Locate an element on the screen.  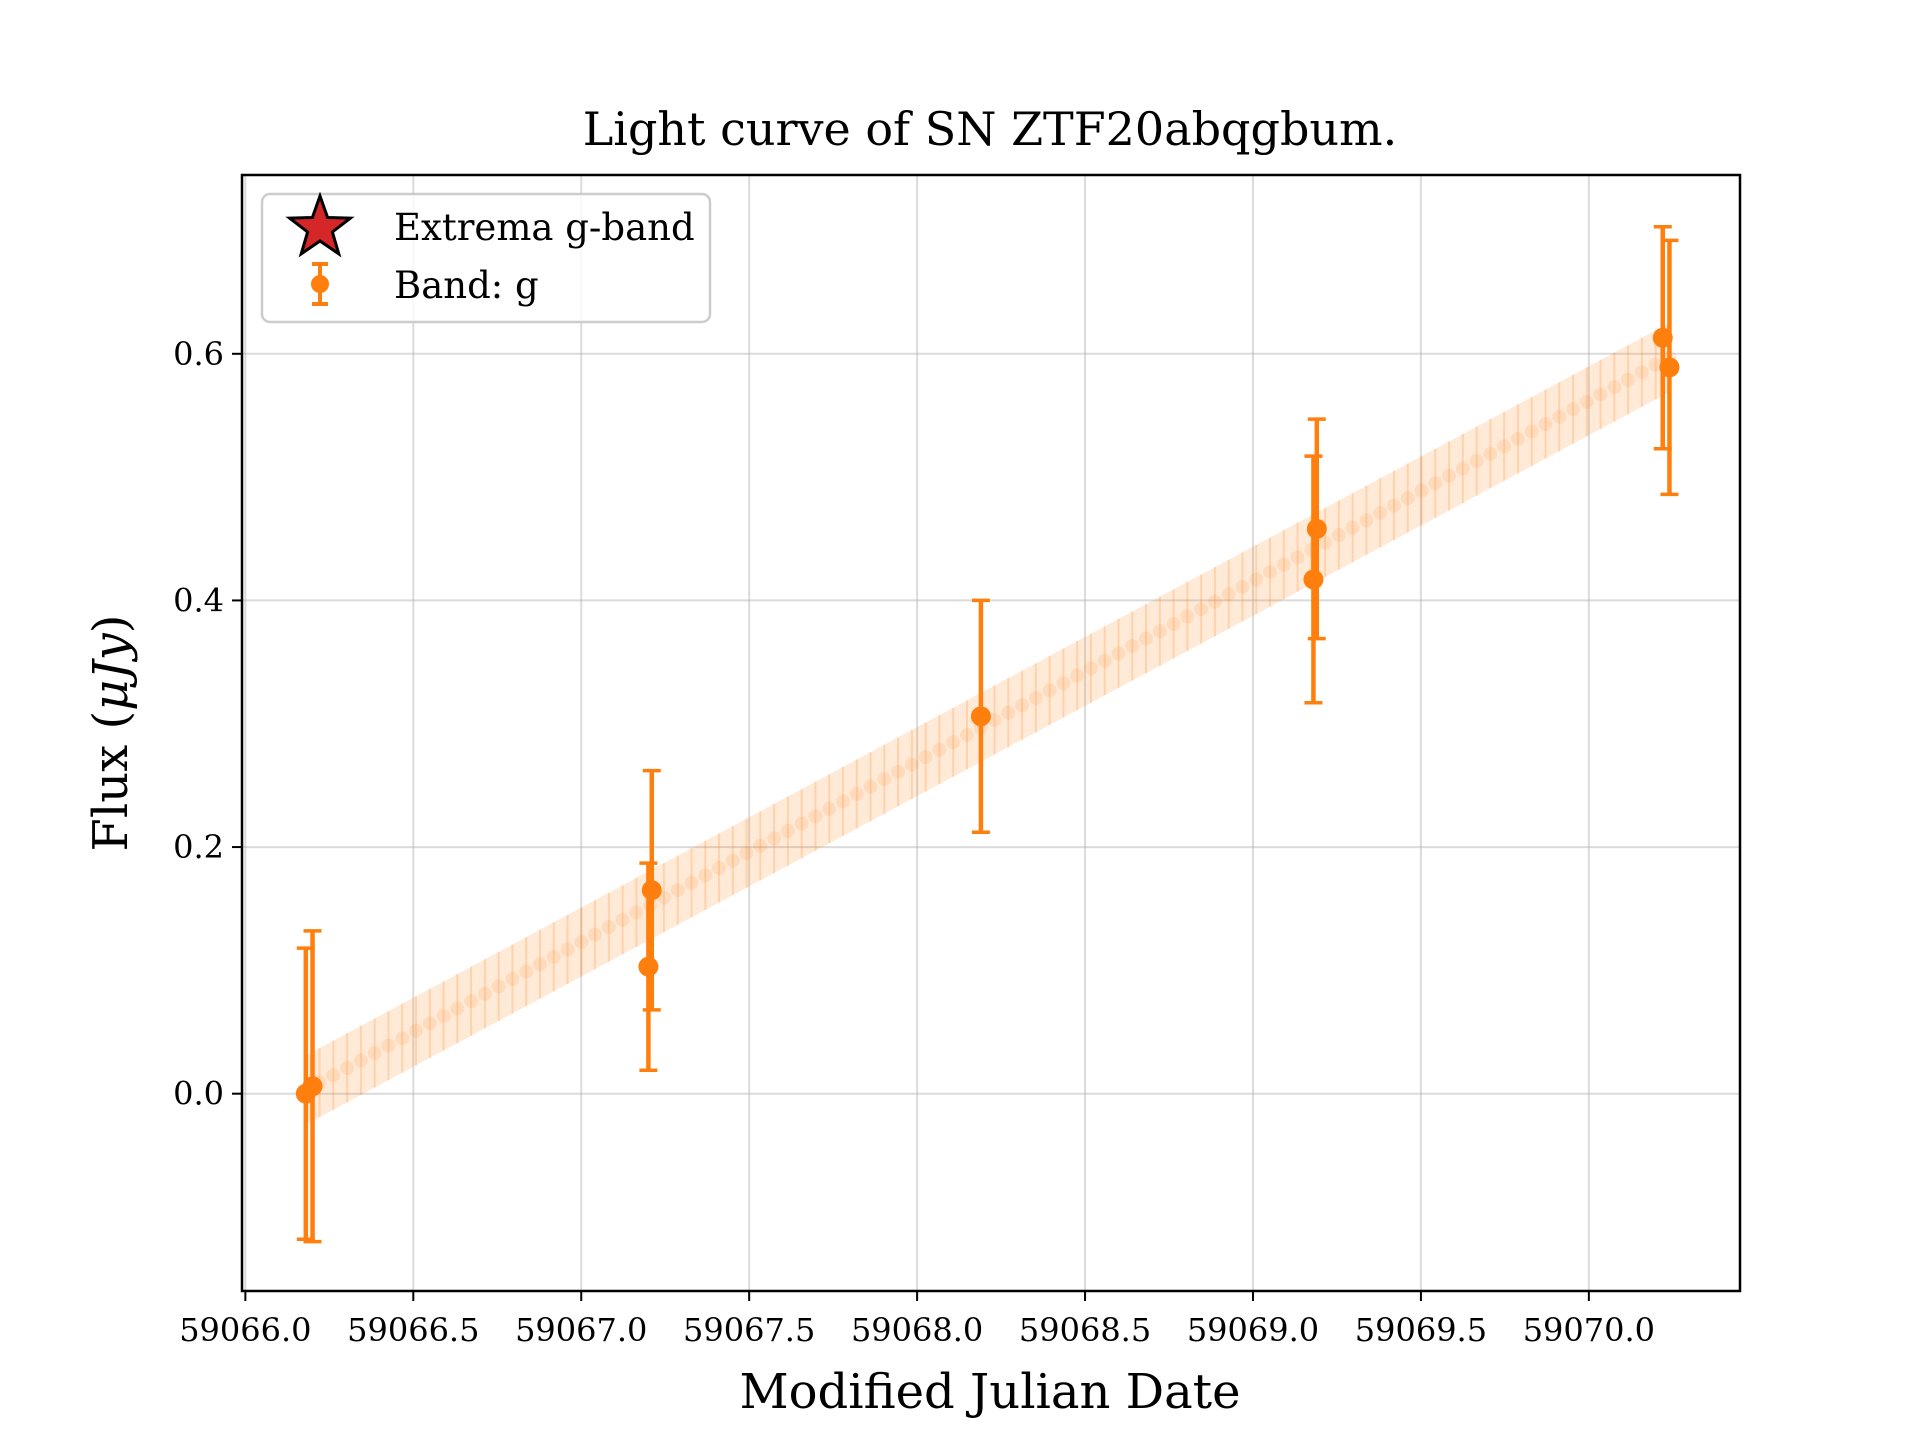
x-tick-label: 59067.0 is located at coordinates (581, 1330).